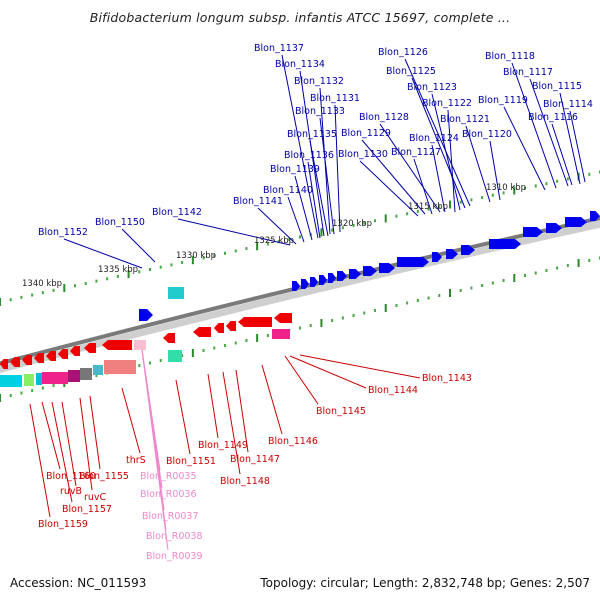  What do you see at coordinates (140, 345) in the screenshot?
I see `rna-box` at bounding box center [140, 345].